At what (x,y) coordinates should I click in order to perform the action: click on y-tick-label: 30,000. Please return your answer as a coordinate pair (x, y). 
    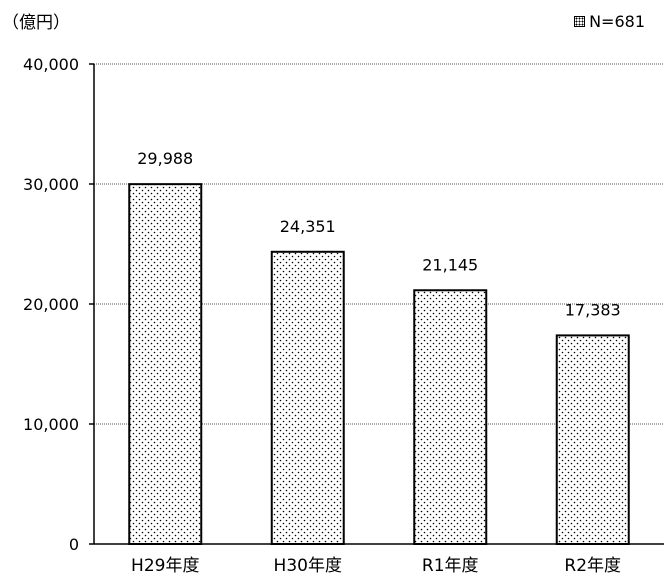
    Looking at the image, I should click on (51, 184).